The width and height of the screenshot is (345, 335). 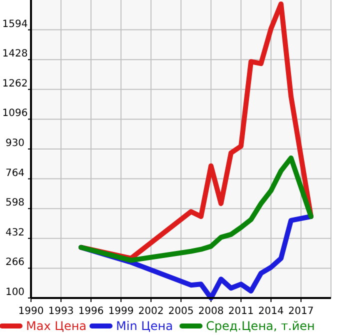 What do you see at coordinates (15, 203) in the screenshot?
I see `y-tick-label: 598` at bounding box center [15, 203].